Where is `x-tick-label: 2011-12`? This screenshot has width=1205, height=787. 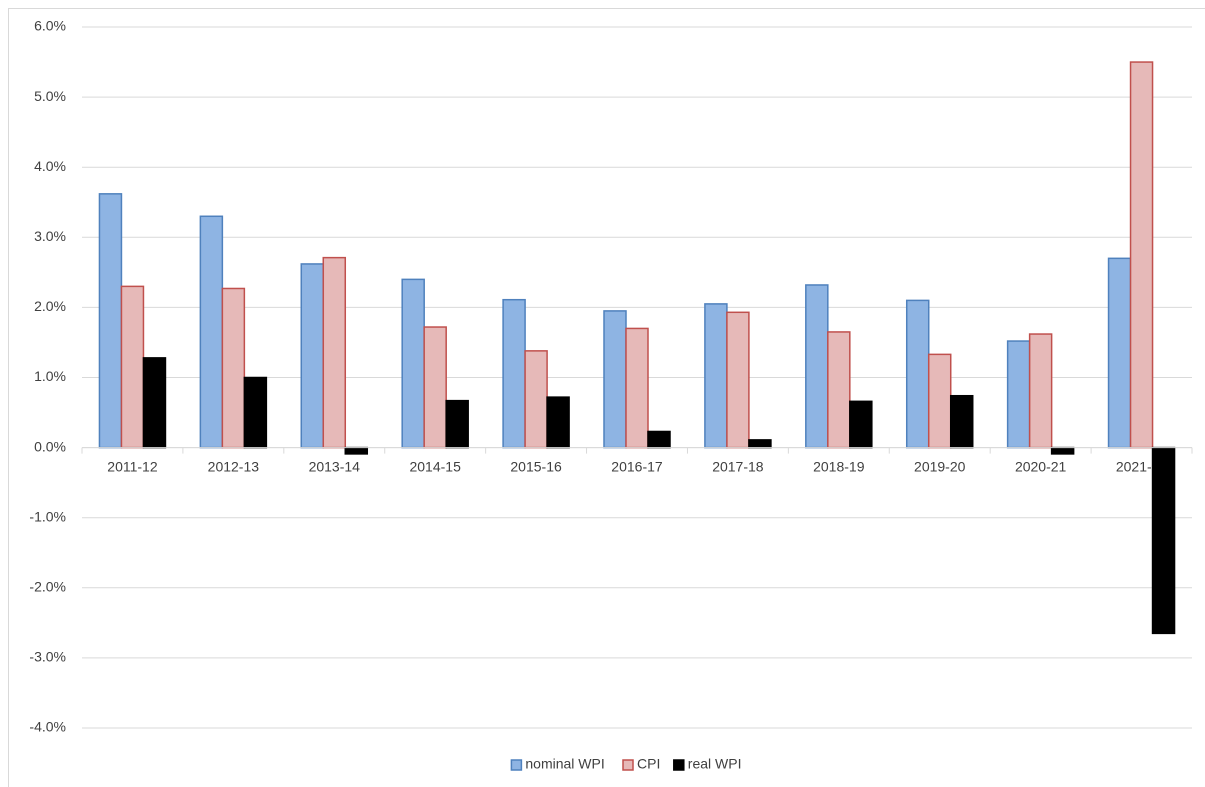 x-tick-label: 2011-12 is located at coordinates (132, 466).